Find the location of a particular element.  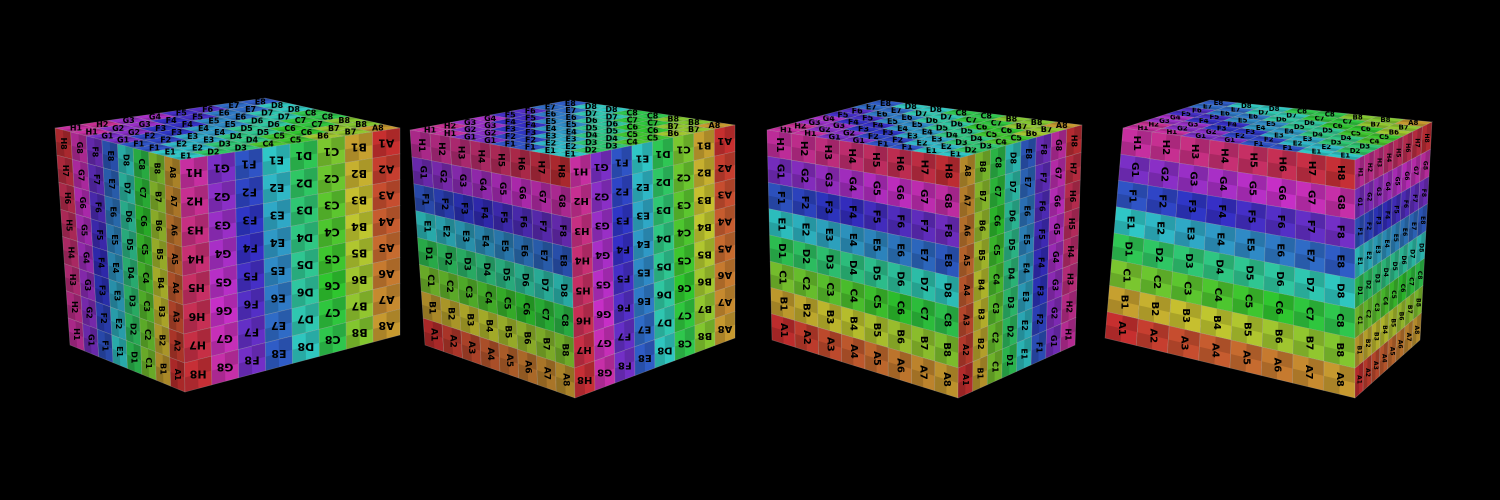

texture-cell-label: D7 is located at coordinates (1012, 187).